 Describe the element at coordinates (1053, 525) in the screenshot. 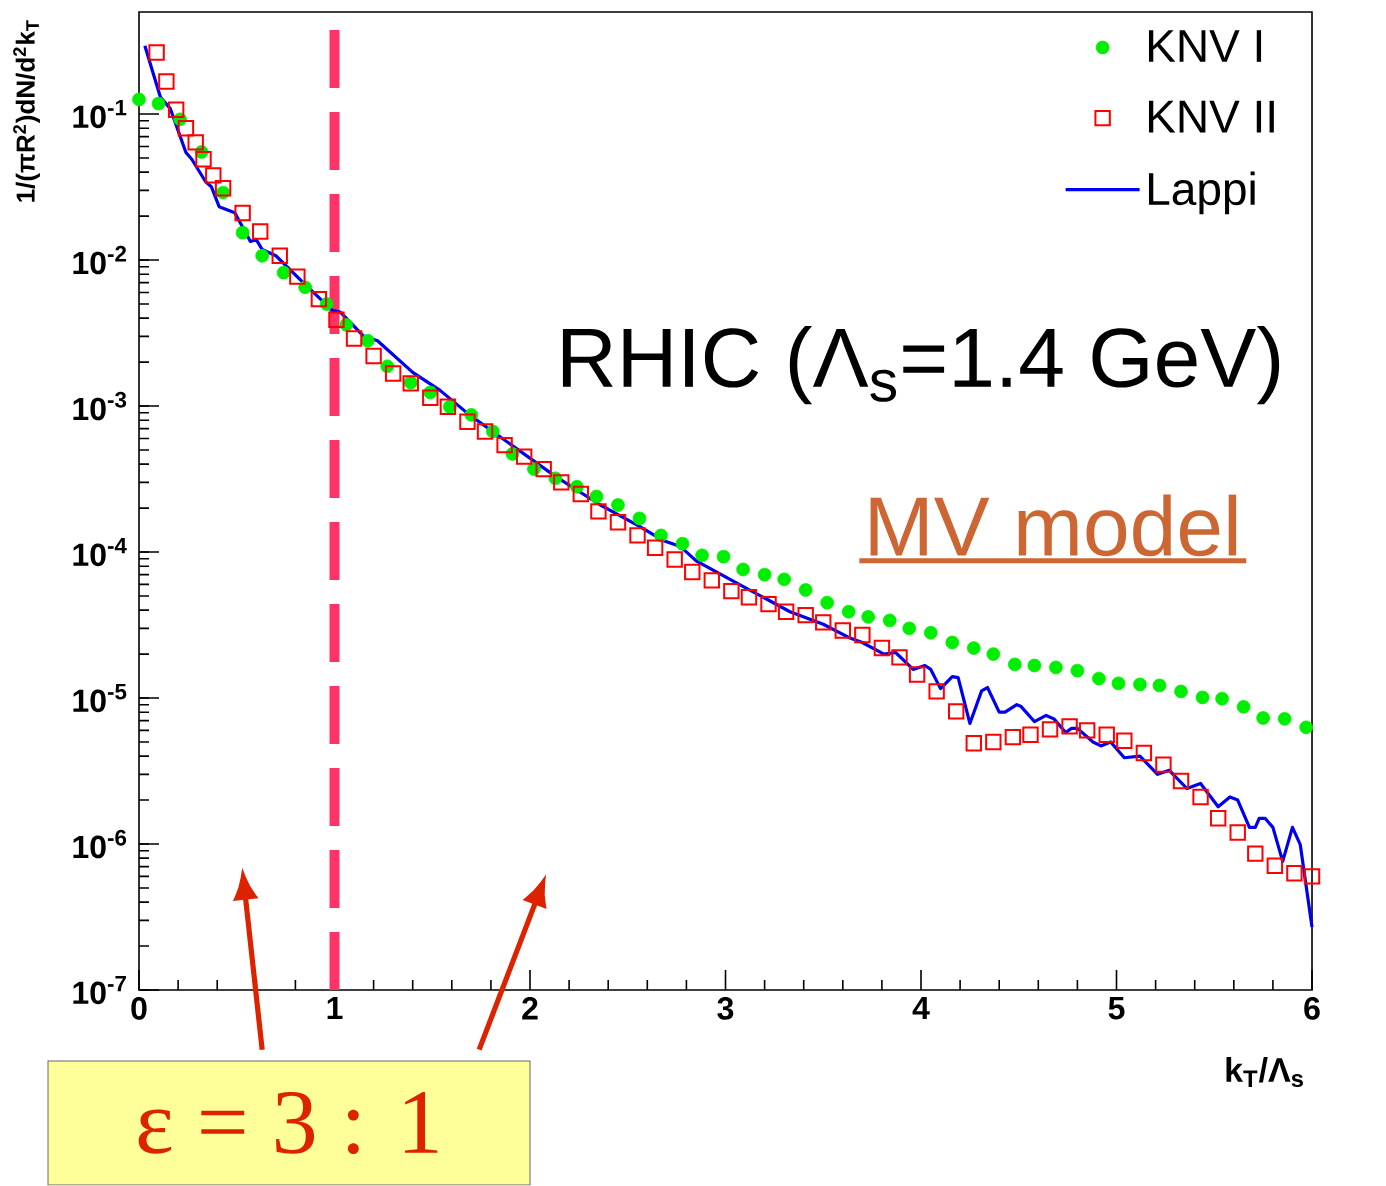

I see `annotation: MV model` at that location.